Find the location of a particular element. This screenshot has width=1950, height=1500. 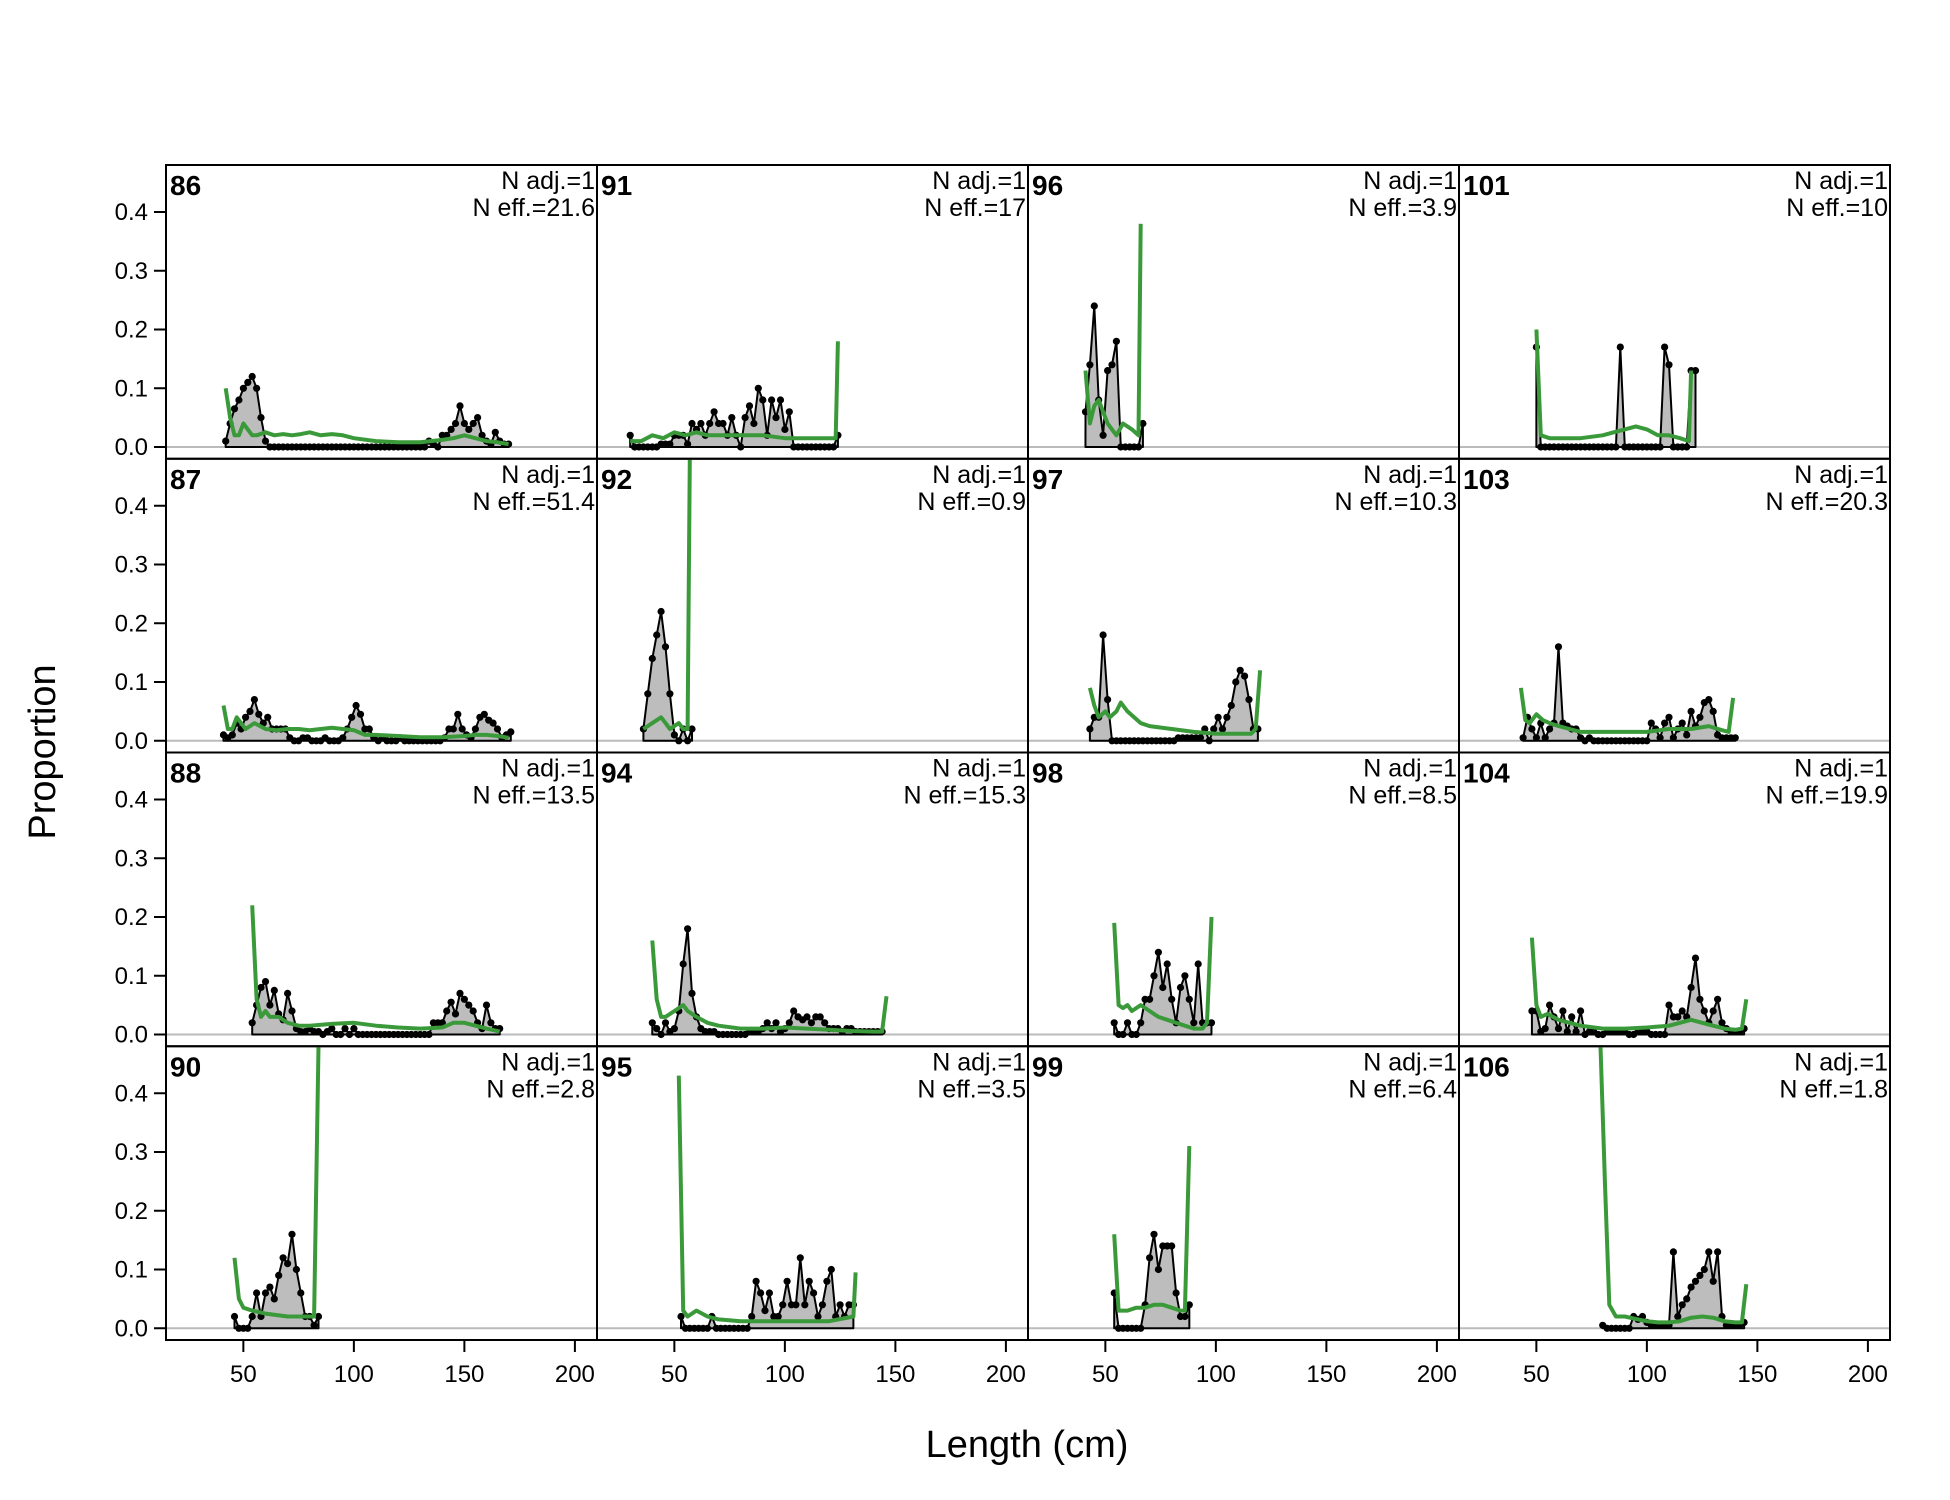

panel-97: 97 N adj.=1N eff.=10.3 is located at coordinates (1243, 605).